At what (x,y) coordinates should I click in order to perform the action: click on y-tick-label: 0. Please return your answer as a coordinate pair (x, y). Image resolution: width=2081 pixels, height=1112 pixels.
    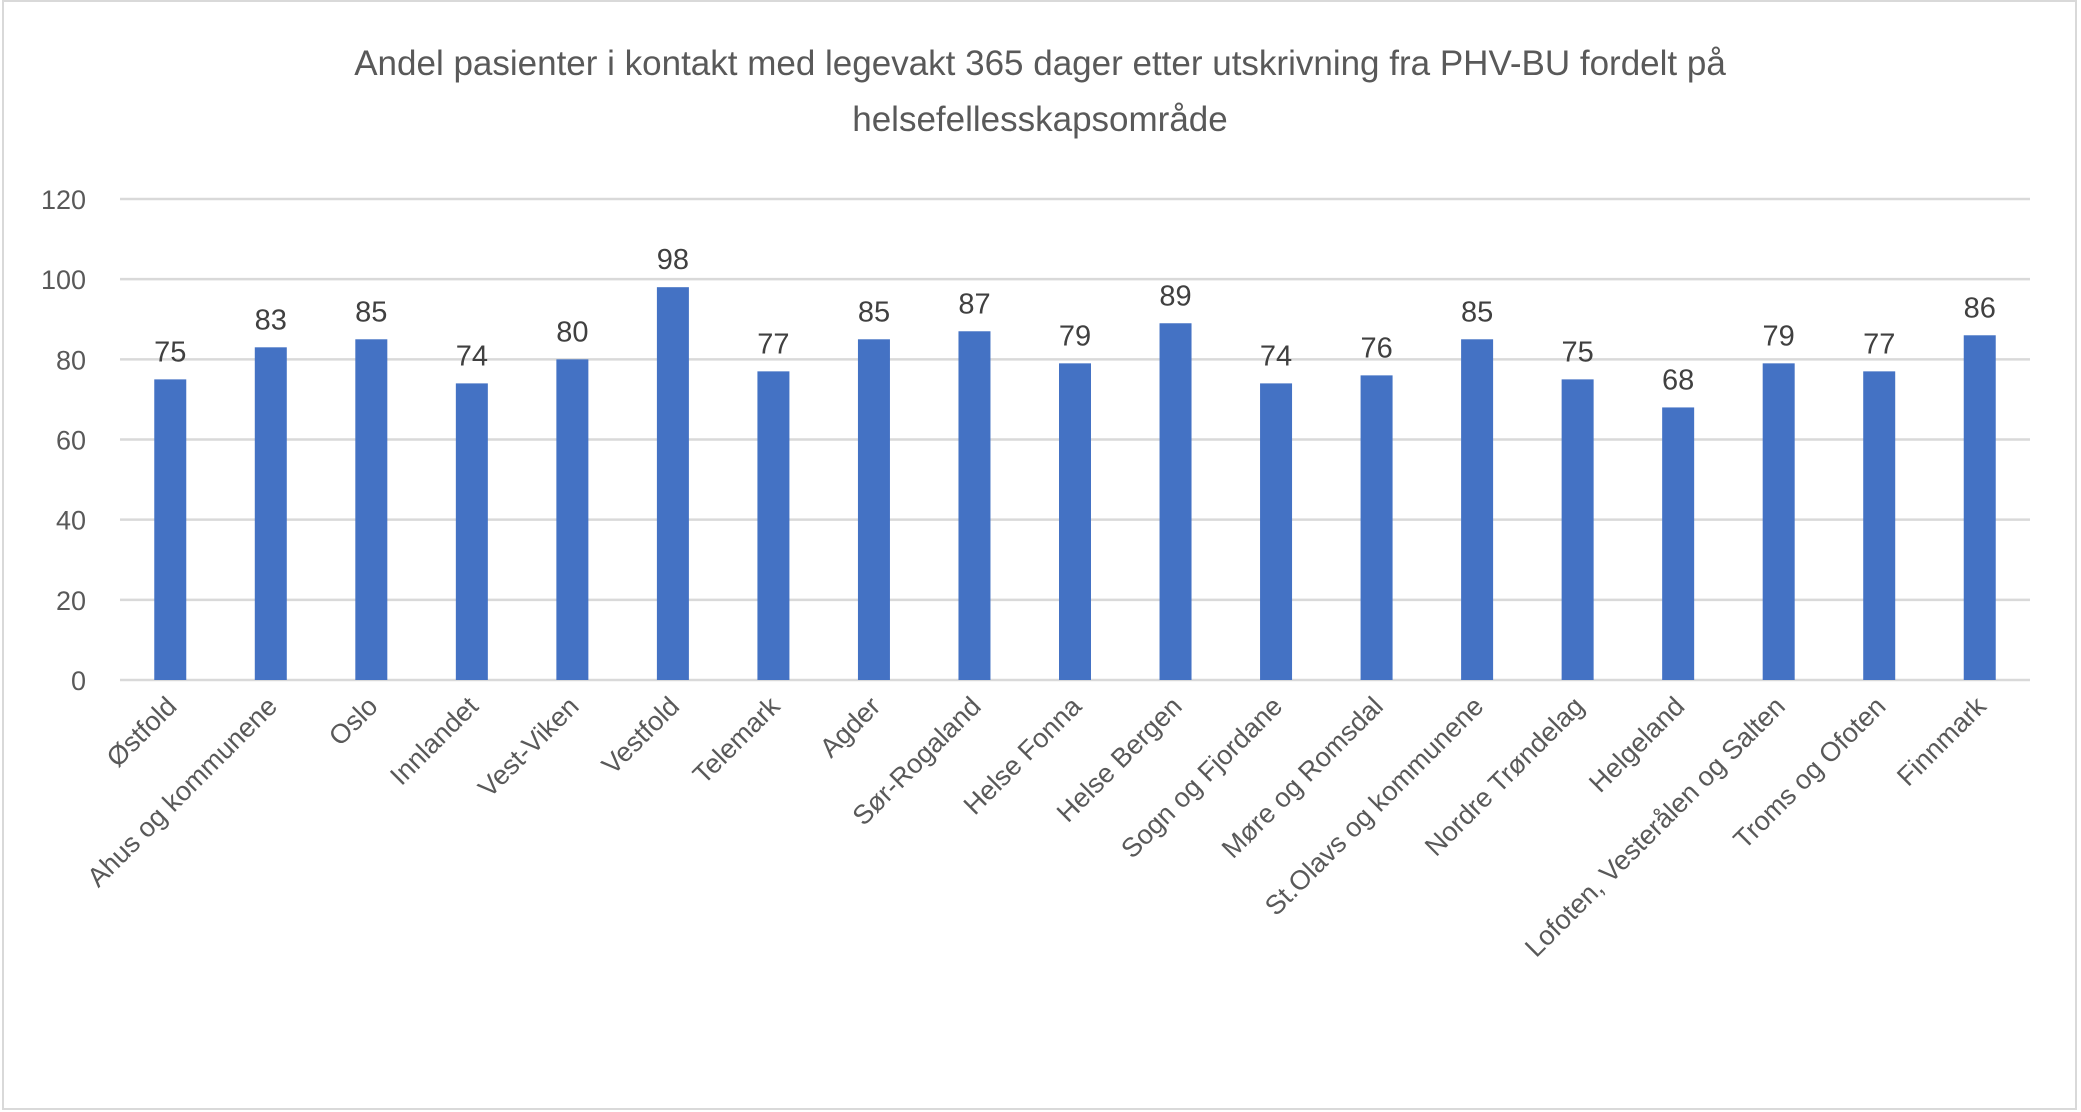
    Looking at the image, I should click on (78, 681).